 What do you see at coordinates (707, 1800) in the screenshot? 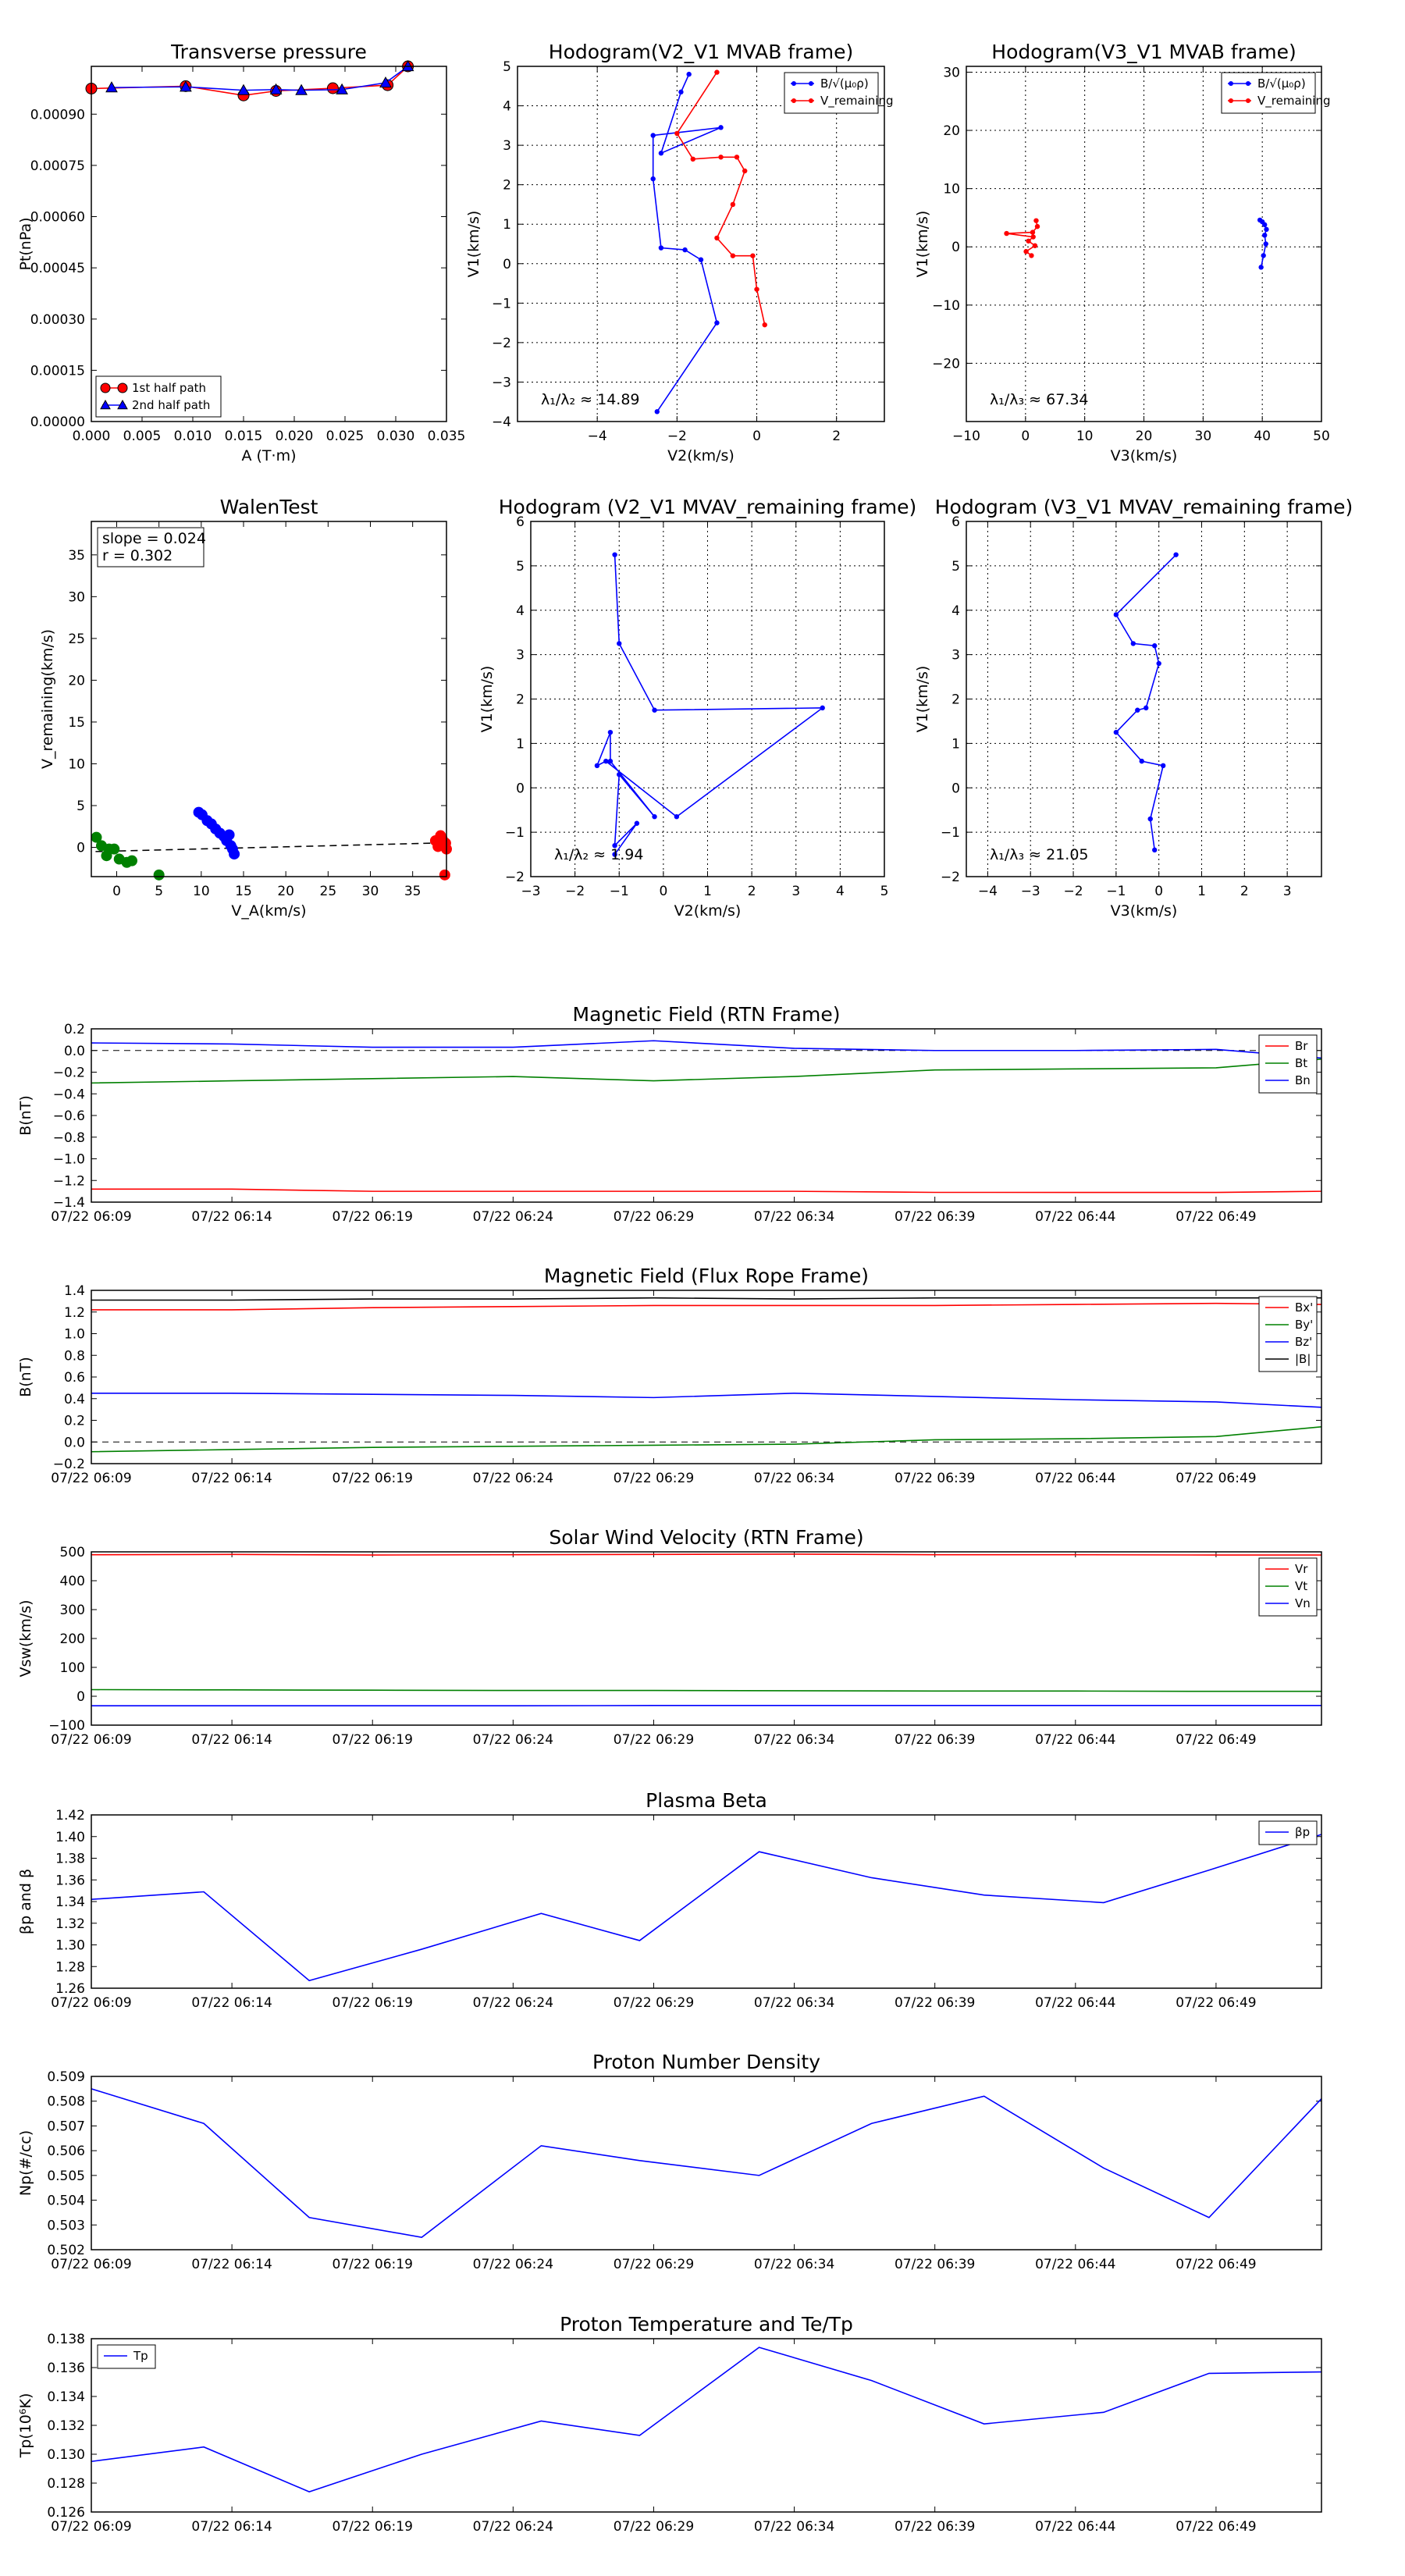
I see `plasma-beta-title: Plasma Beta` at bounding box center [707, 1800].